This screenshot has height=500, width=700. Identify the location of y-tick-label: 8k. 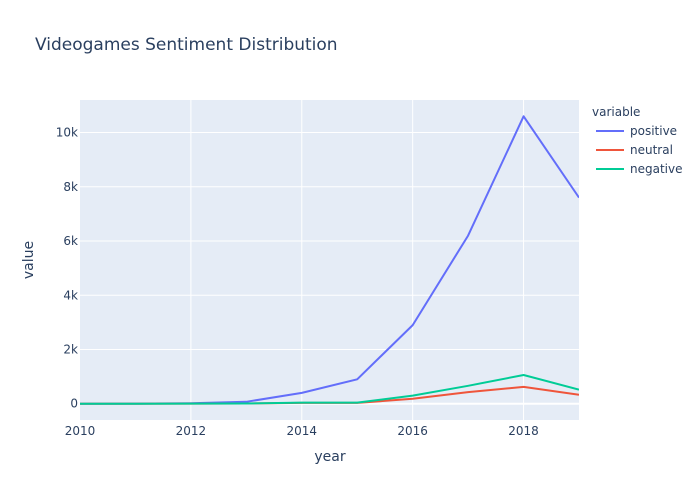
(70, 187).